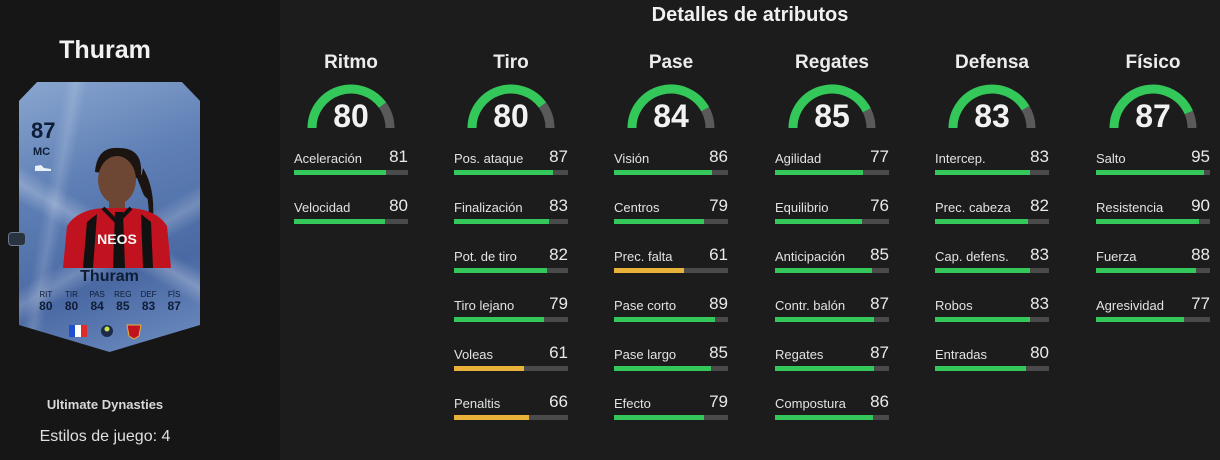 This screenshot has width=1220, height=460. Describe the element at coordinates (174, 294) in the screenshot. I see `card-stat-label: FÍS` at that location.